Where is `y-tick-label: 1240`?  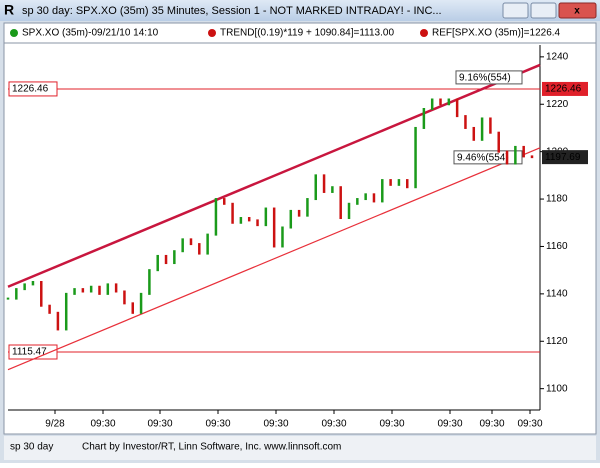 y-tick-label: 1240 is located at coordinates (557, 56).